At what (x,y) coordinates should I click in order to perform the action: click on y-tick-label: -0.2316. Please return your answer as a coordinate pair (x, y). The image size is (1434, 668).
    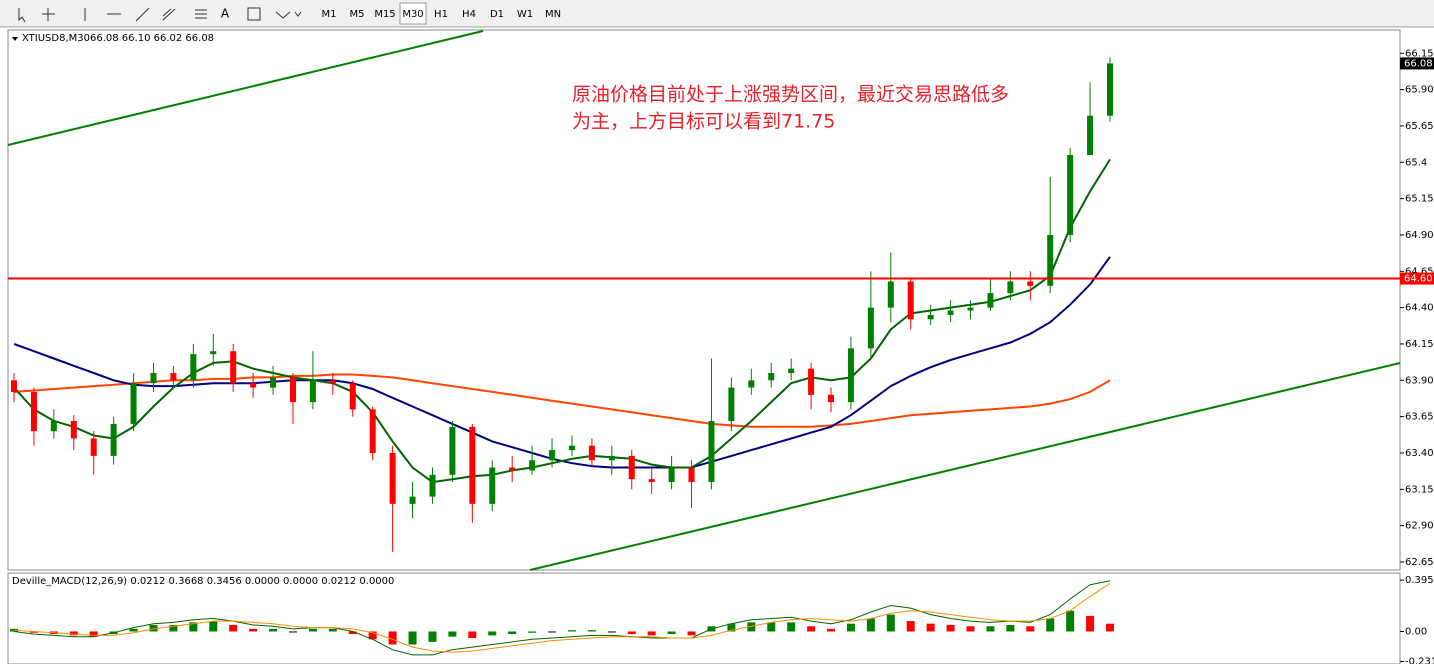
    Looking at the image, I should click on (1419, 660).